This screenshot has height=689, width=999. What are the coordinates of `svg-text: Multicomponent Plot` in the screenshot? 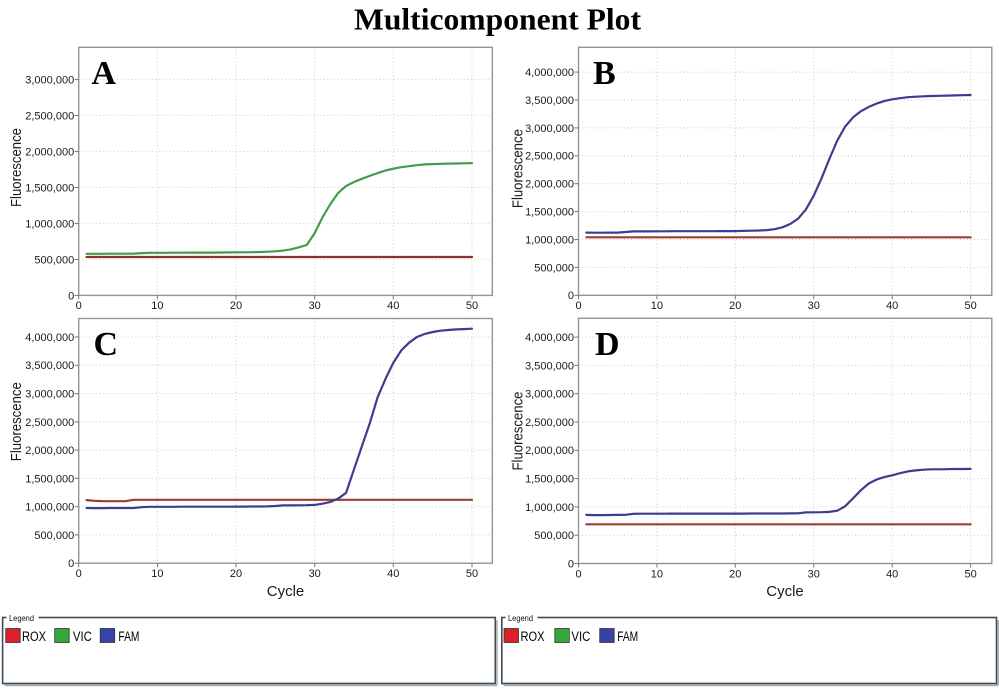 It's located at (498, 19).